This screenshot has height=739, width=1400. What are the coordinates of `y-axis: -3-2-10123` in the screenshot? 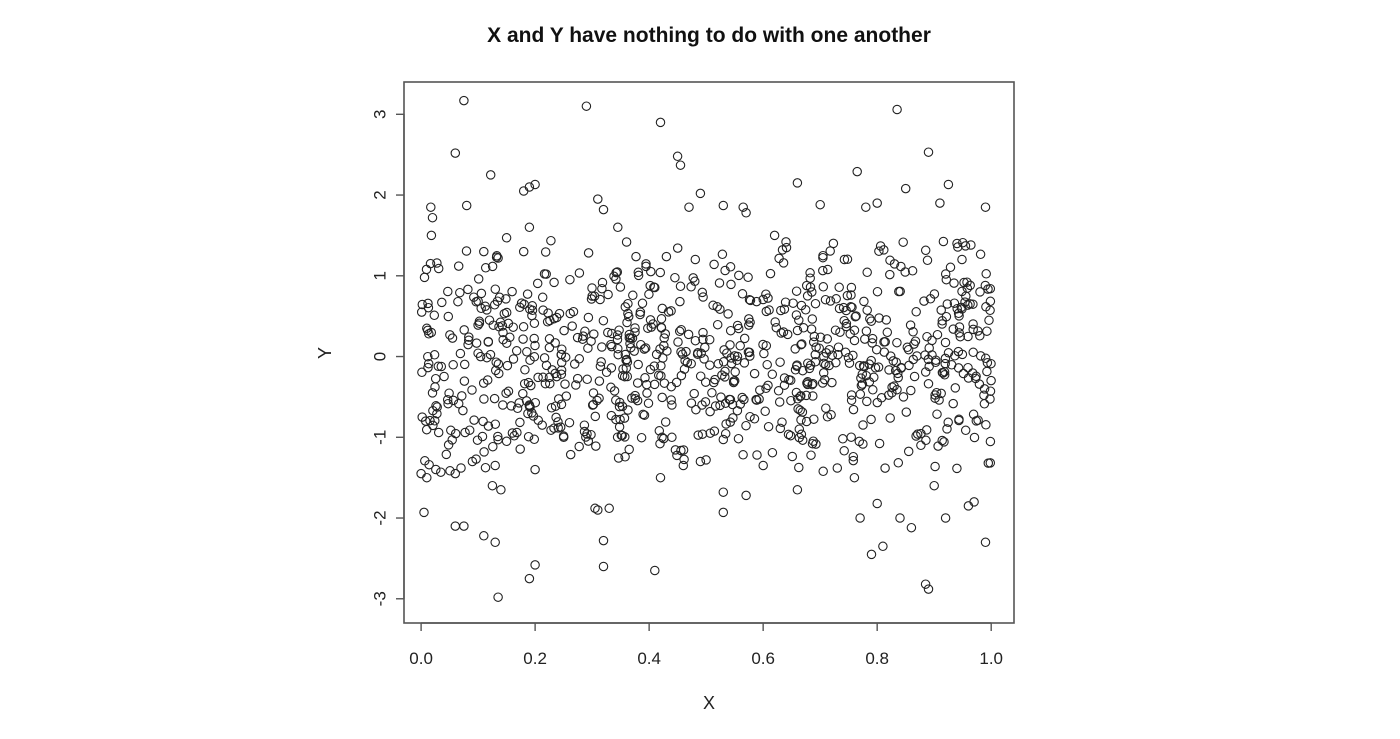 It's located at (388, 358).